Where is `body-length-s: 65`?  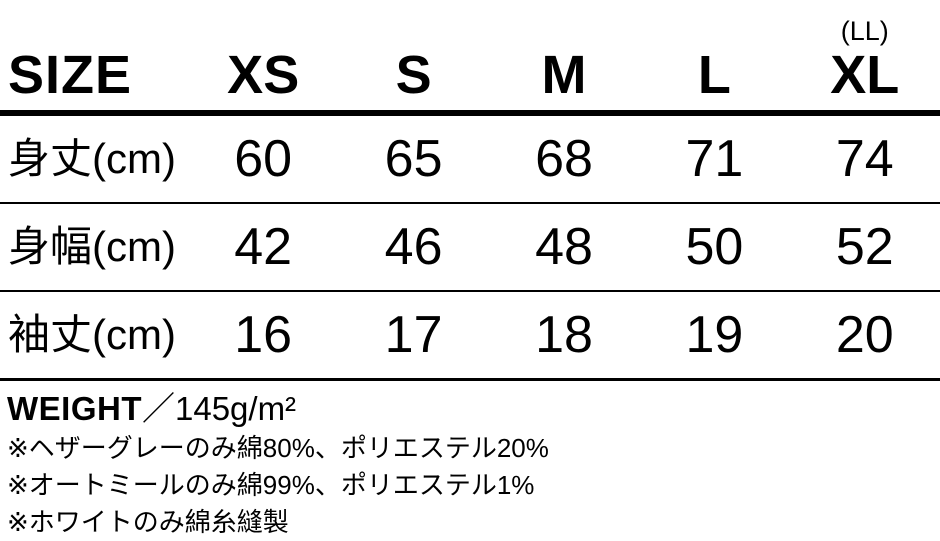
body-length-s: 65 is located at coordinates (413, 159).